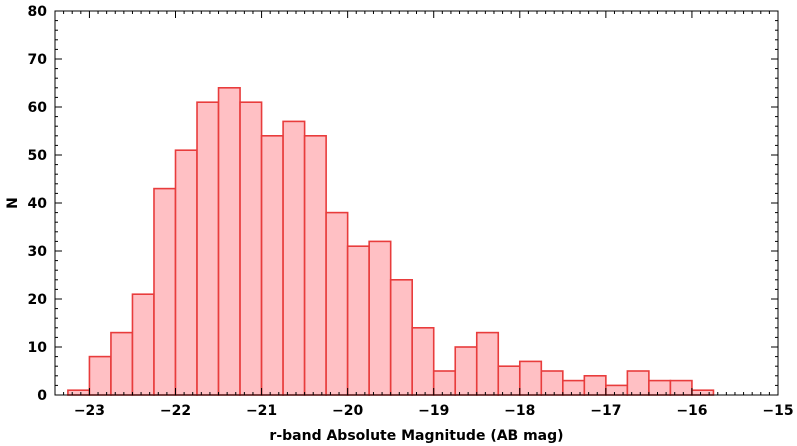 This screenshot has width=797, height=446. I want to click on x-tick-label: −18, so click(519, 411).